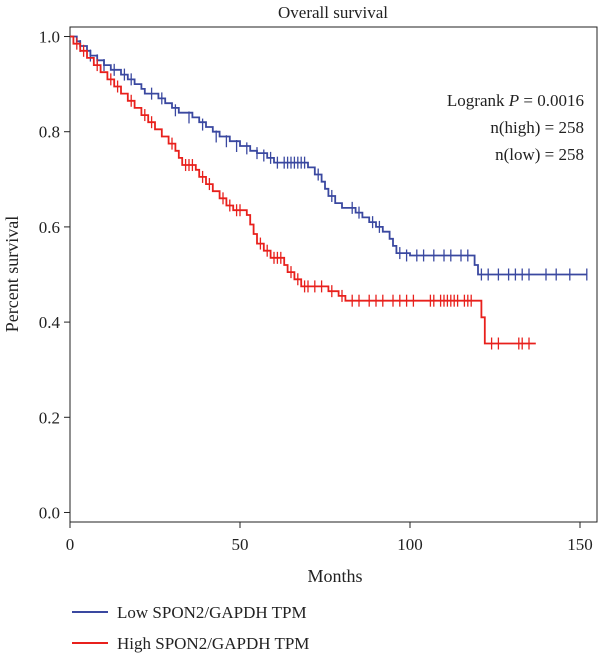 The image size is (600, 658). What do you see at coordinates (212, 612) in the screenshot?
I see `legend-label-low: Low SPON2/GAPDH TPM` at bounding box center [212, 612].